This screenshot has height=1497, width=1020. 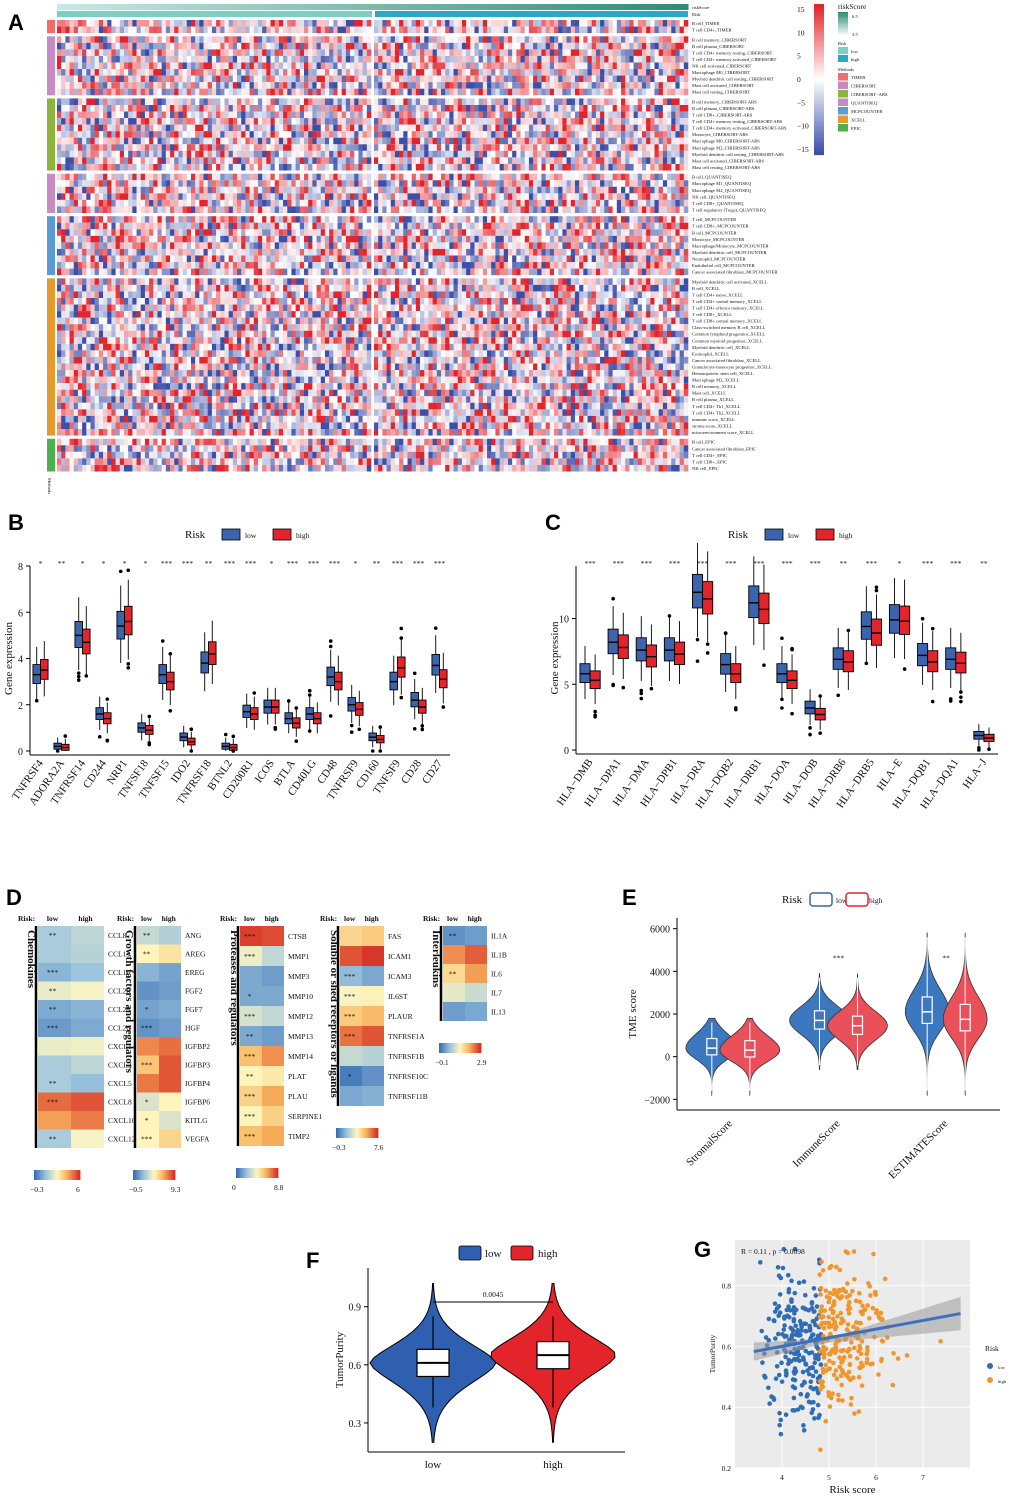 I want to click on method-band-cibersort-abs, so click(x=51, y=134).